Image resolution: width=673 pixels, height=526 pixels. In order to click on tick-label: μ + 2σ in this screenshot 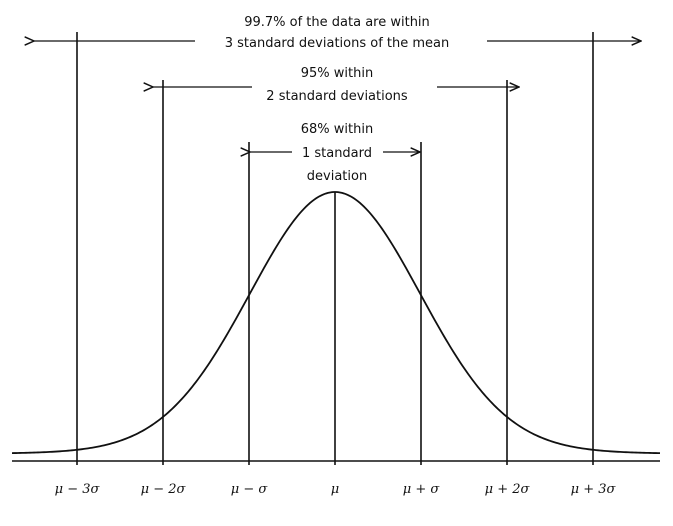, I will do `click(508, 489)`.